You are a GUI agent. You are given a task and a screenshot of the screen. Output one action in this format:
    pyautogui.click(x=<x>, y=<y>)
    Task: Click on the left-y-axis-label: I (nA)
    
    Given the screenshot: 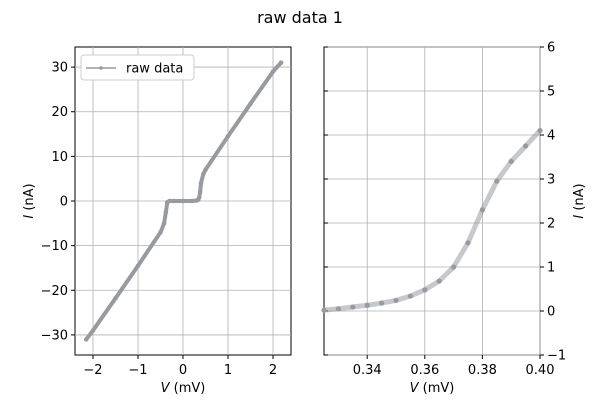 What is the action you would take?
    pyautogui.click(x=29, y=200)
    